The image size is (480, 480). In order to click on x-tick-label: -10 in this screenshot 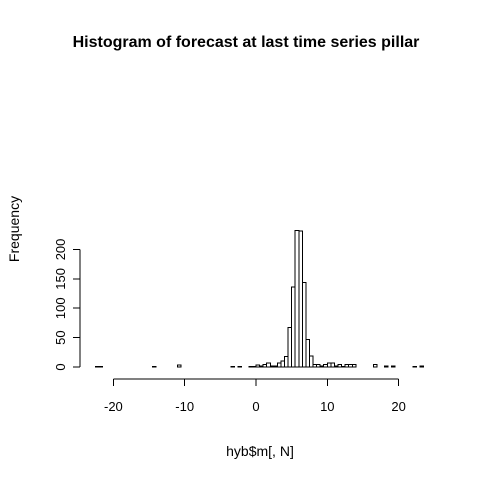, I will do `click(184, 406)`.